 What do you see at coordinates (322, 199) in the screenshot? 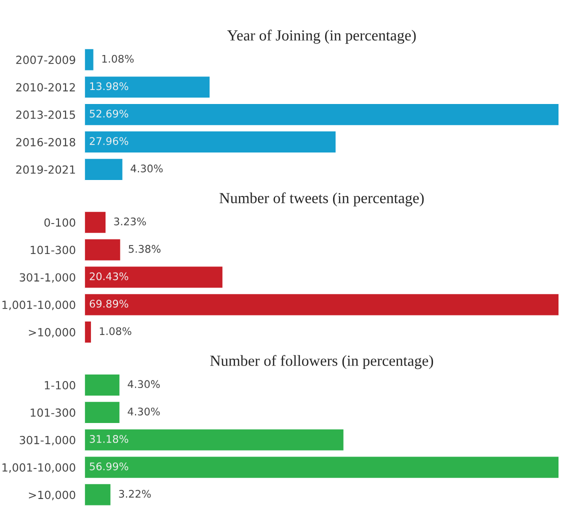
I see `chart-title: Number of tweets (in percentage)` at bounding box center [322, 199].